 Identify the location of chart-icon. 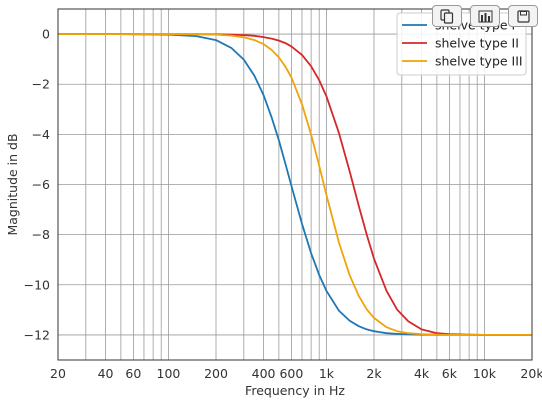
(485, 16).